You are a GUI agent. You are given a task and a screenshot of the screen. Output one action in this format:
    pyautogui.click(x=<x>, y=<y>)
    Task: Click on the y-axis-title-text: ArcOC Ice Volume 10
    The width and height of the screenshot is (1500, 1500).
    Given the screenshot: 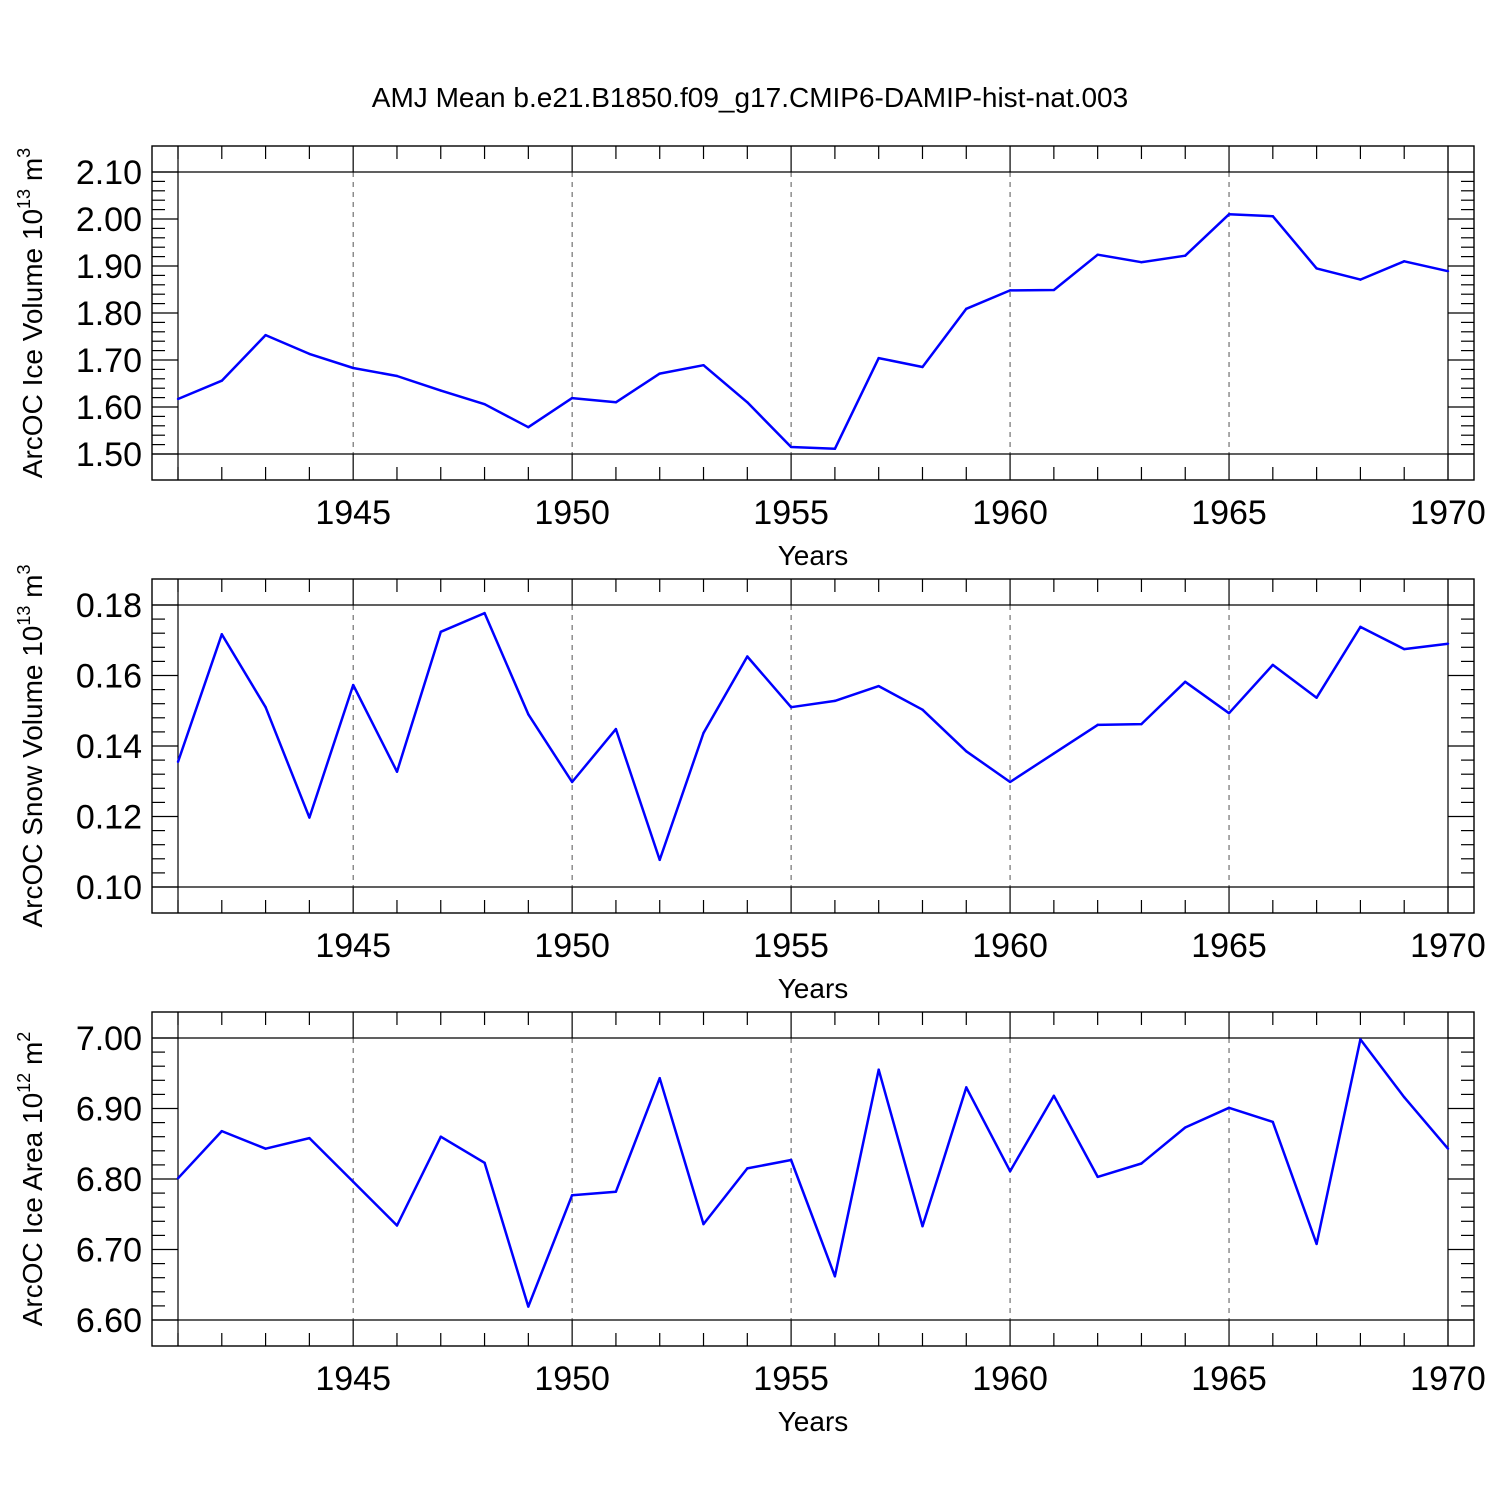 What is the action you would take?
    pyautogui.click(x=32, y=343)
    